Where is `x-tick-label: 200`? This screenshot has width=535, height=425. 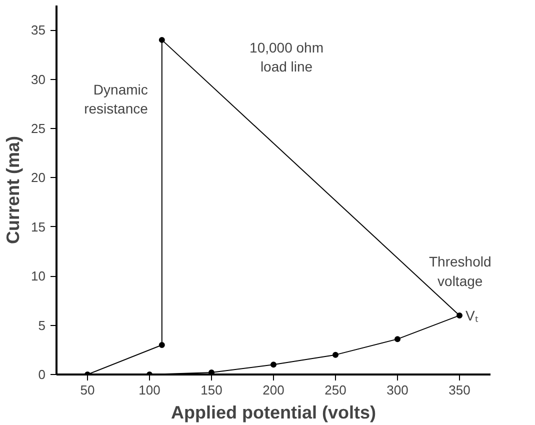
x-tick-label: 200 is located at coordinates (273, 390).